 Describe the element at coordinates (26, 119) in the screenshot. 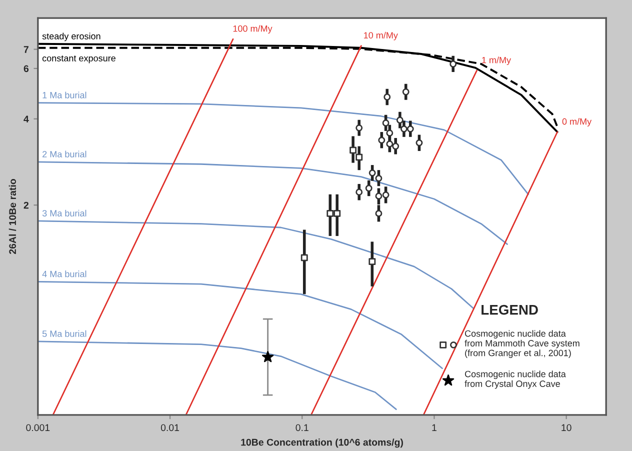

I see `y-tick-label: 4` at that location.